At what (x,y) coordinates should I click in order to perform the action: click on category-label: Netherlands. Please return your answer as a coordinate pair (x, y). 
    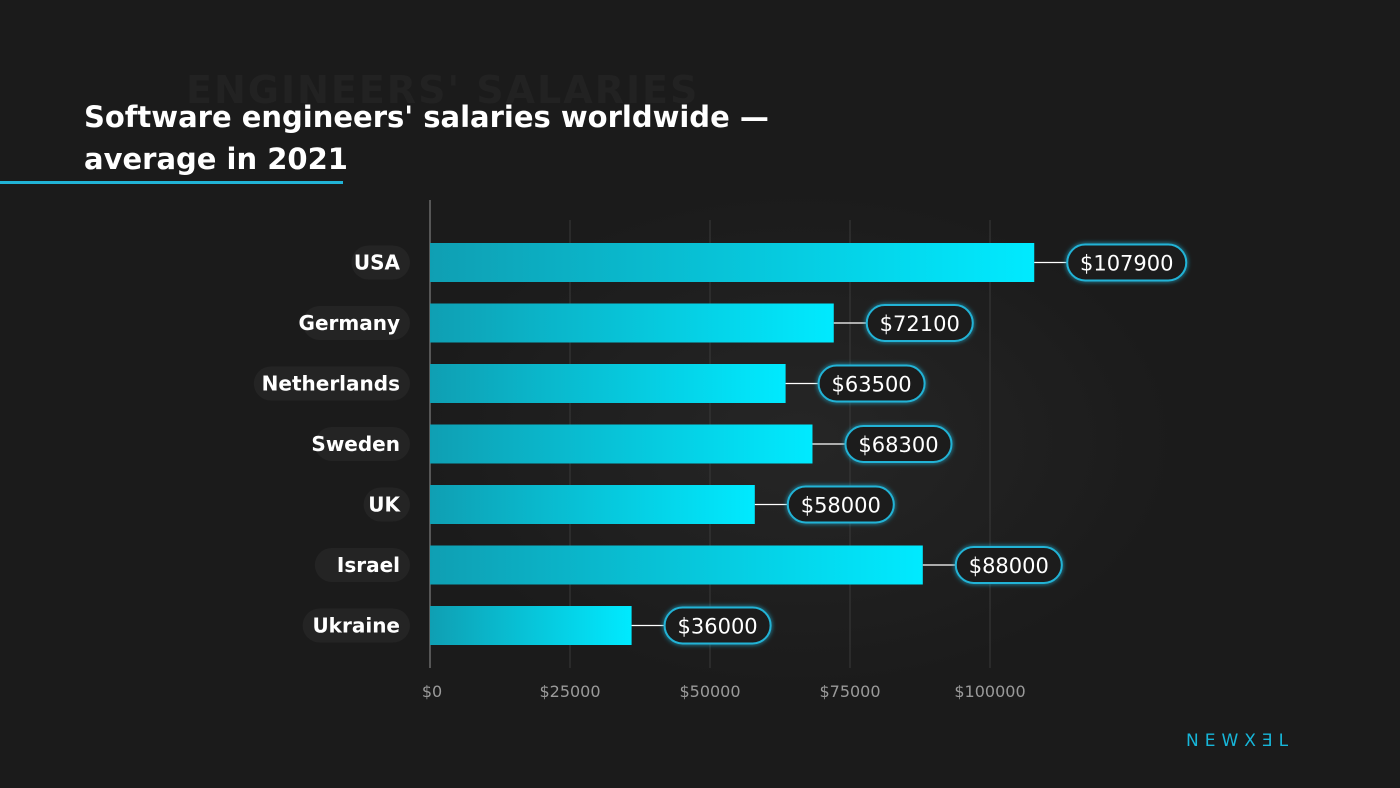
    Looking at the image, I should click on (331, 384).